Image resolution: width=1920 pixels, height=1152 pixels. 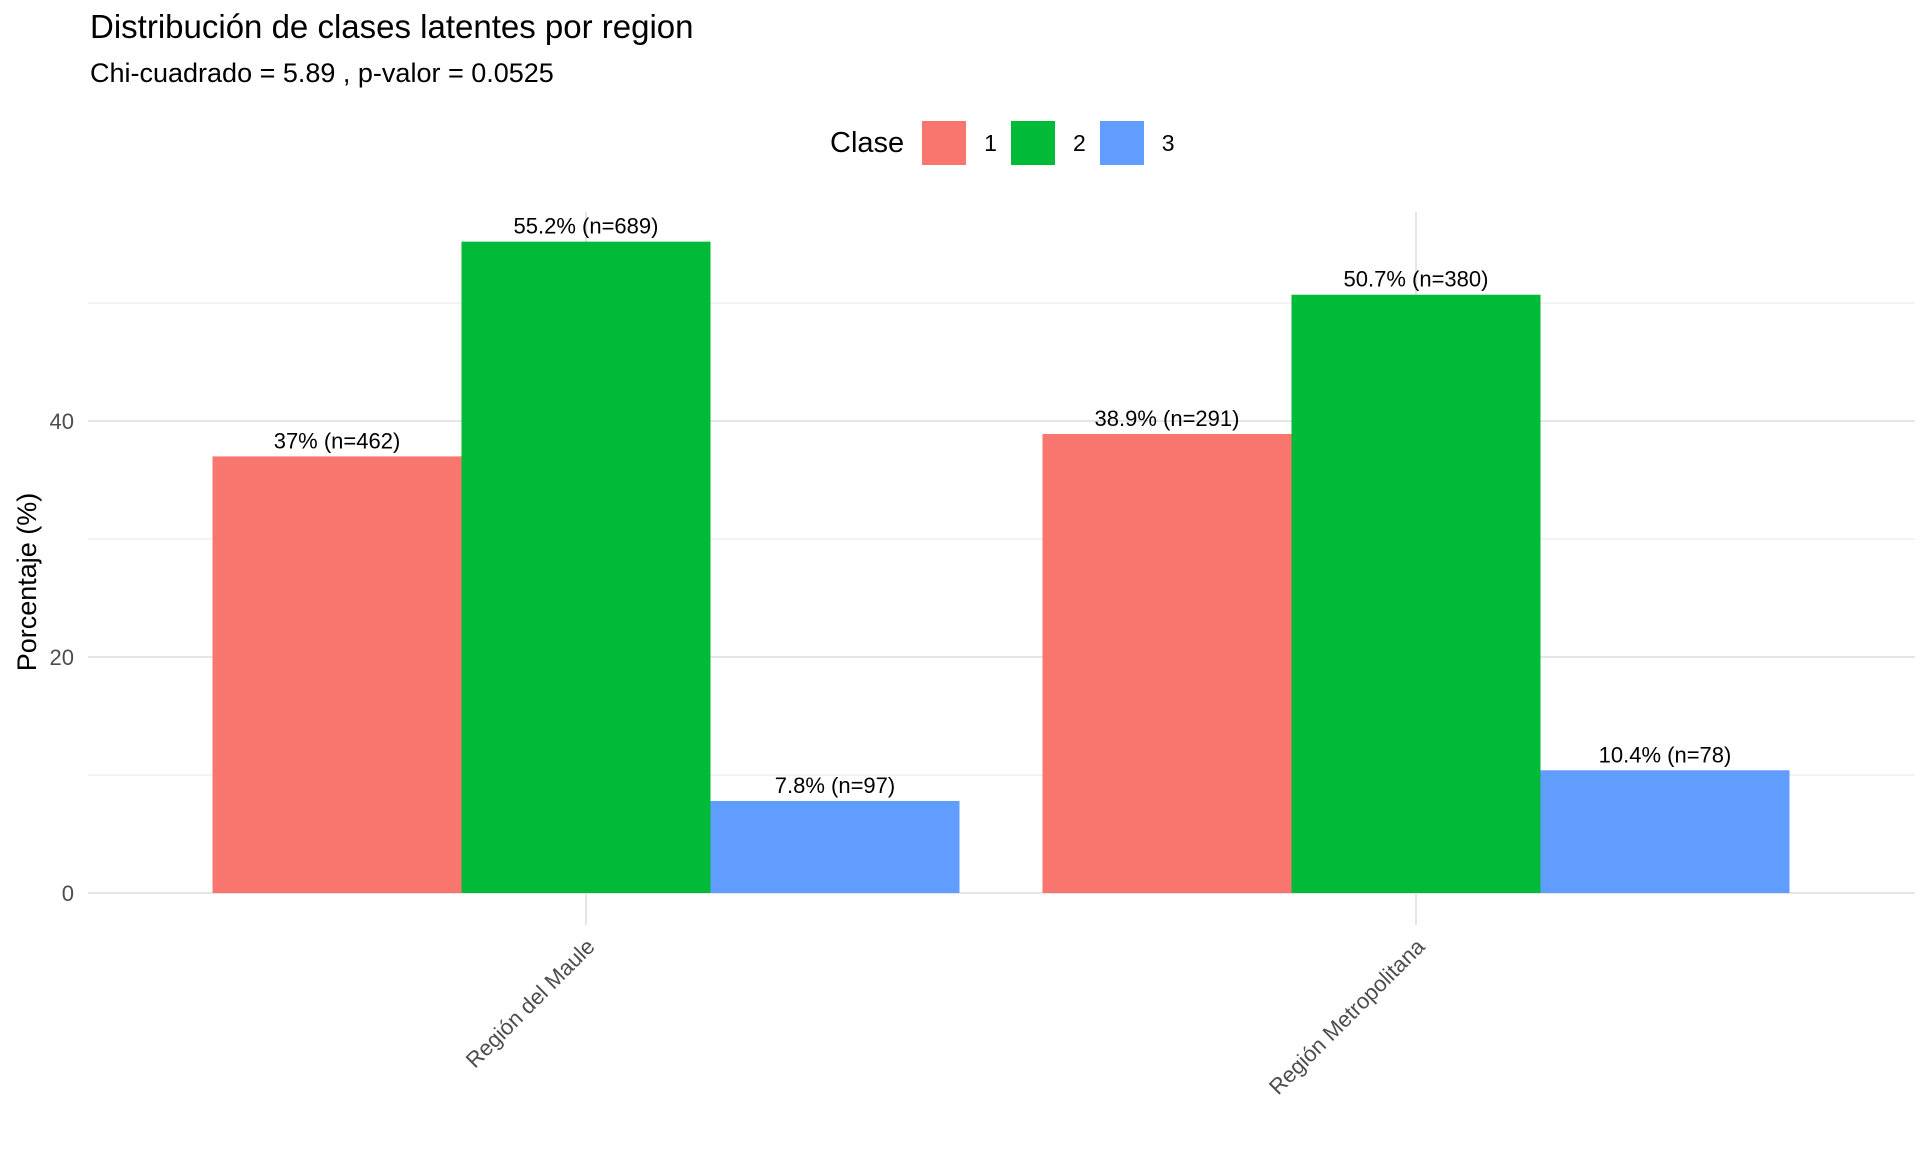 What do you see at coordinates (68, 893) in the screenshot?
I see `y-tick-label: 0` at bounding box center [68, 893].